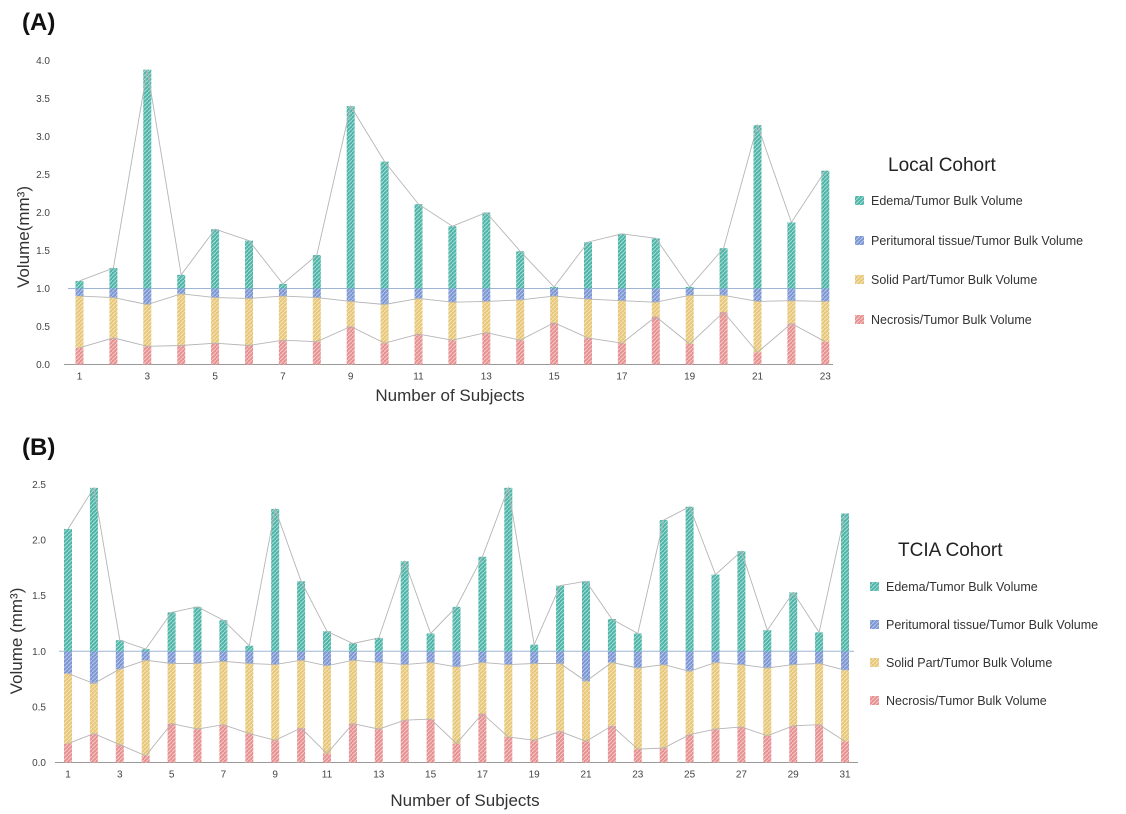 Image resolution: width=1126 pixels, height=814 pixels. I want to click on panel-a-label: (A), so click(38, 22).